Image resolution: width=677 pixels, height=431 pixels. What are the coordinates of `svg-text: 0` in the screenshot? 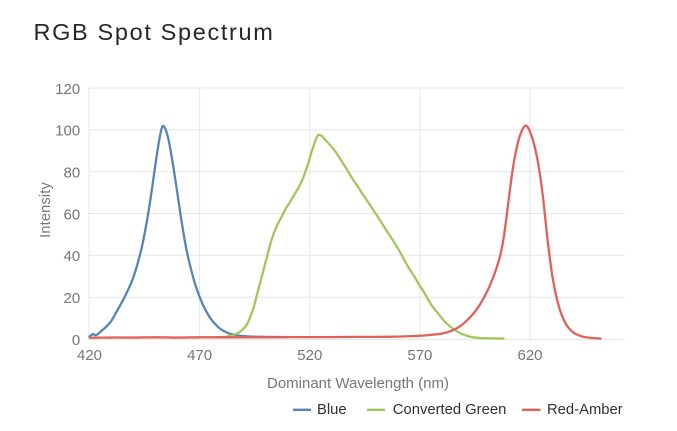 It's located at (76, 340).